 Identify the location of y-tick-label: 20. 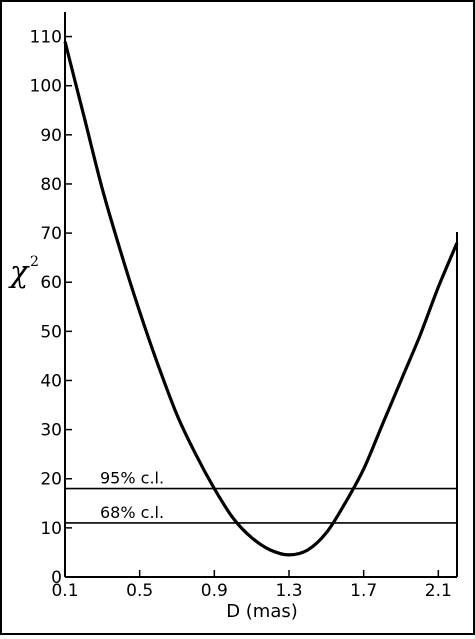
(51, 480).